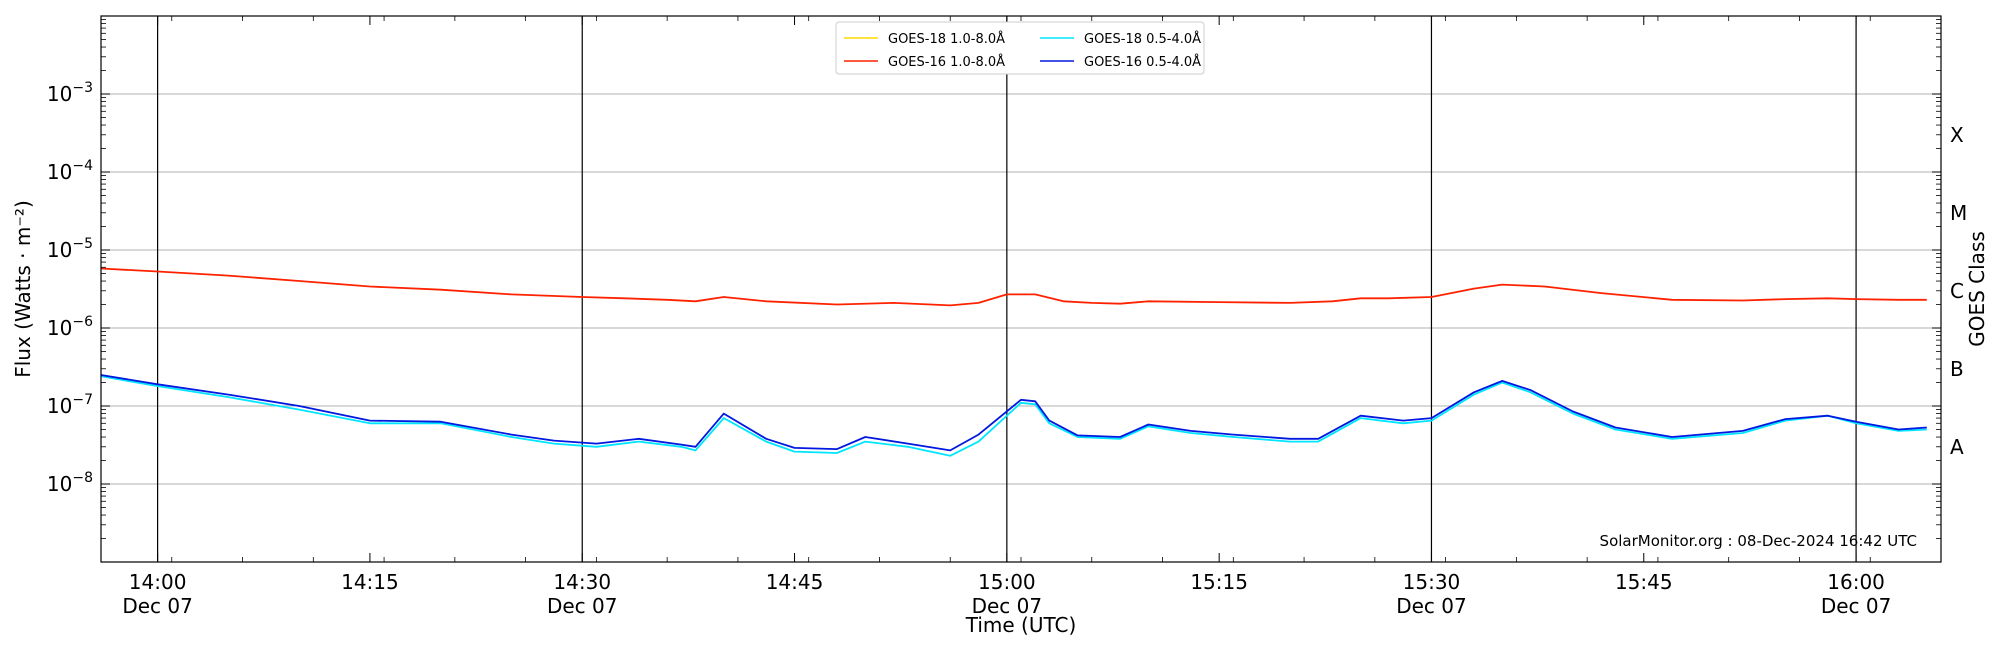 The height and width of the screenshot is (650, 2000). Describe the element at coordinates (1644, 582) in the screenshot. I see `x-tick-label: 15:45` at that location.